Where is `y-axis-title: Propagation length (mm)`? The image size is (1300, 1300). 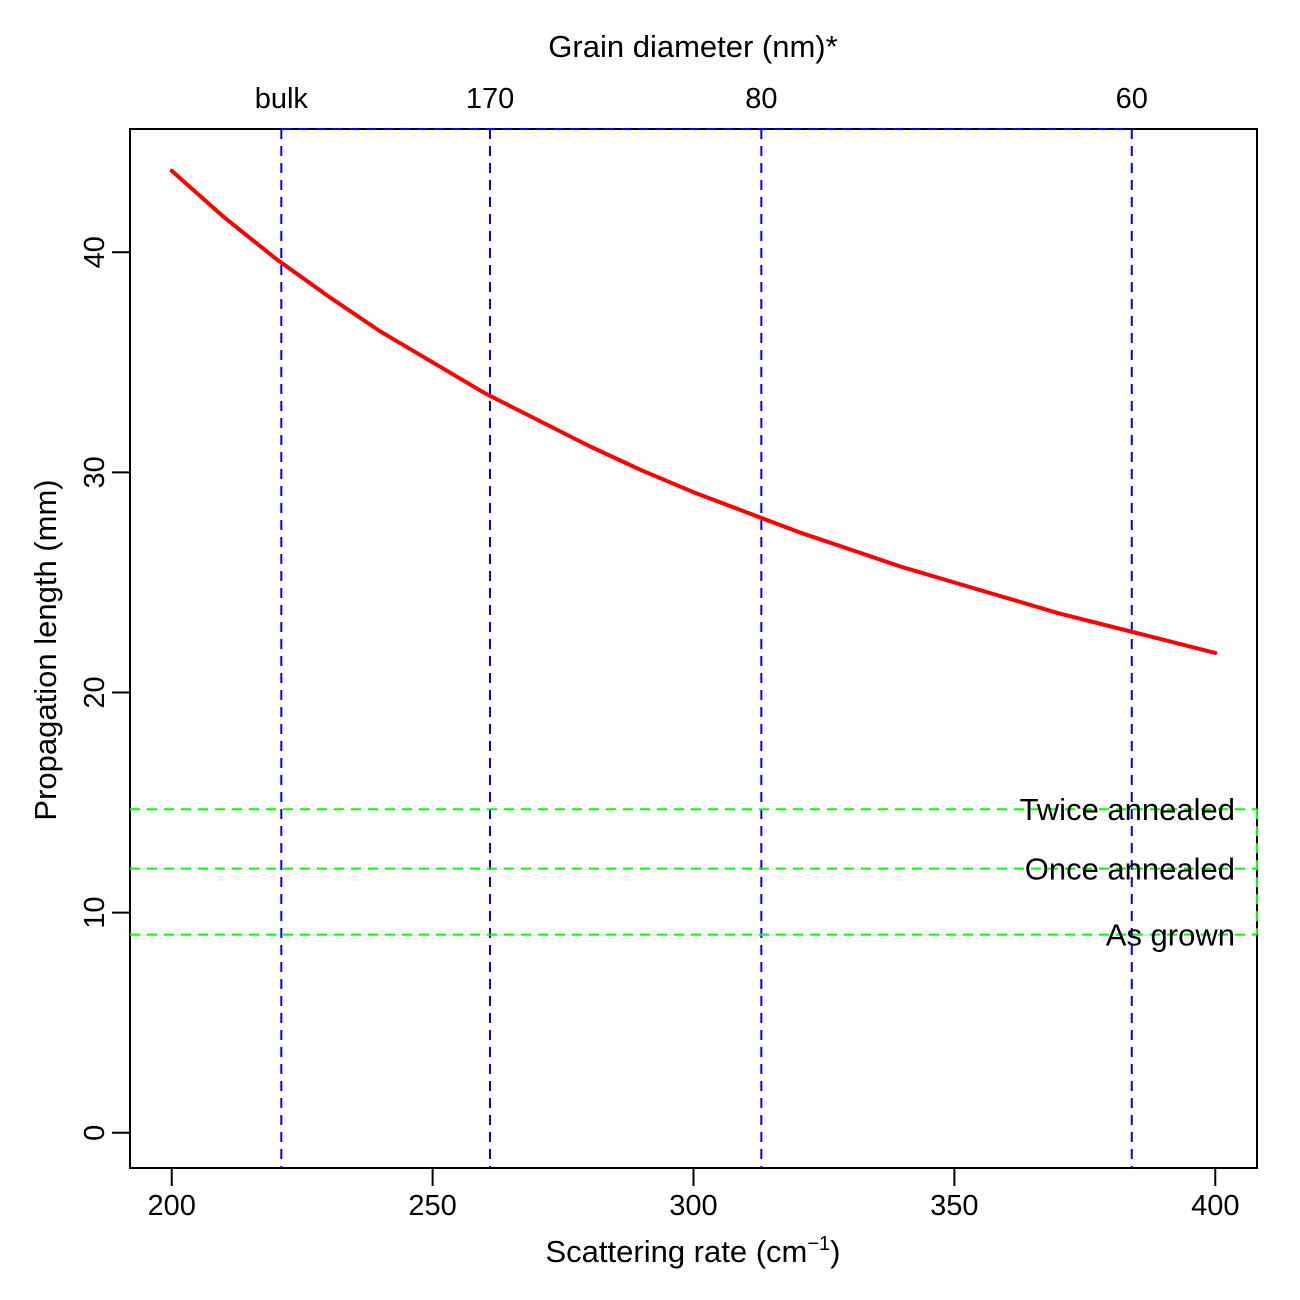 y-axis-title: Propagation length (mm) is located at coordinates (45, 649).